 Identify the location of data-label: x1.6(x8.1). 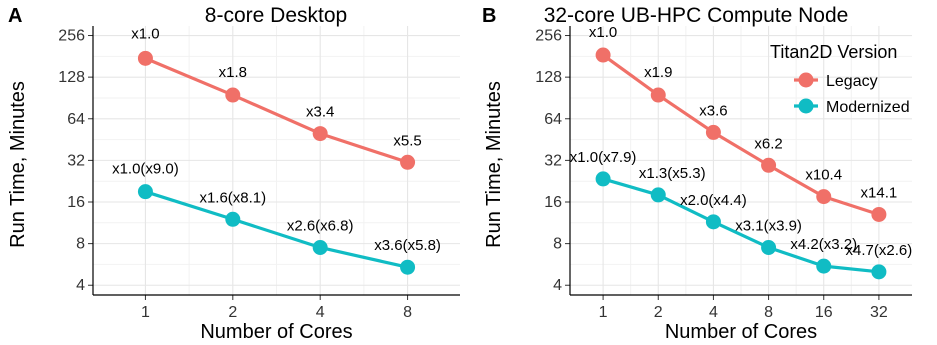
(232, 197).